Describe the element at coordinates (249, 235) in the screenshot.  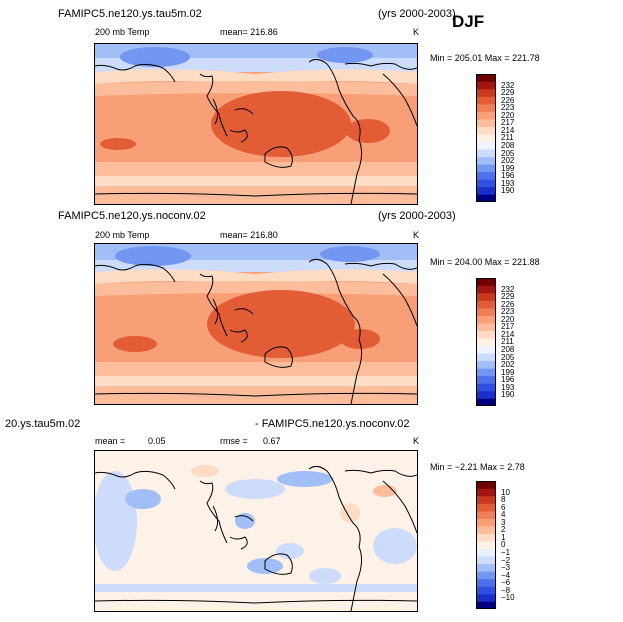
I see `panel-2-mean: mean= 216.80` at that location.